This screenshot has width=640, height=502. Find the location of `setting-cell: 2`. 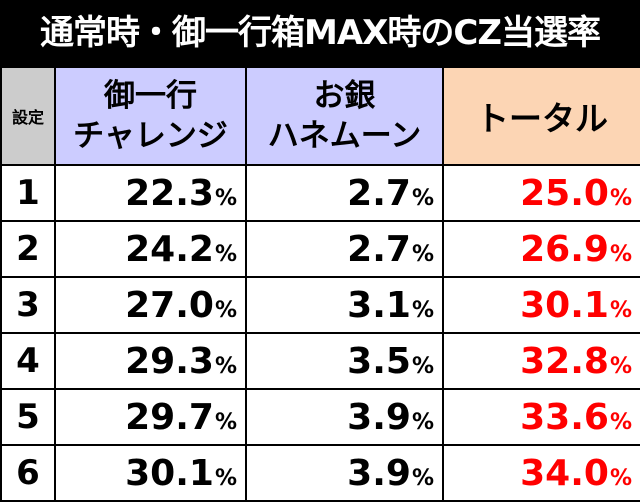

setting-cell: 2 is located at coordinates (28, 249).